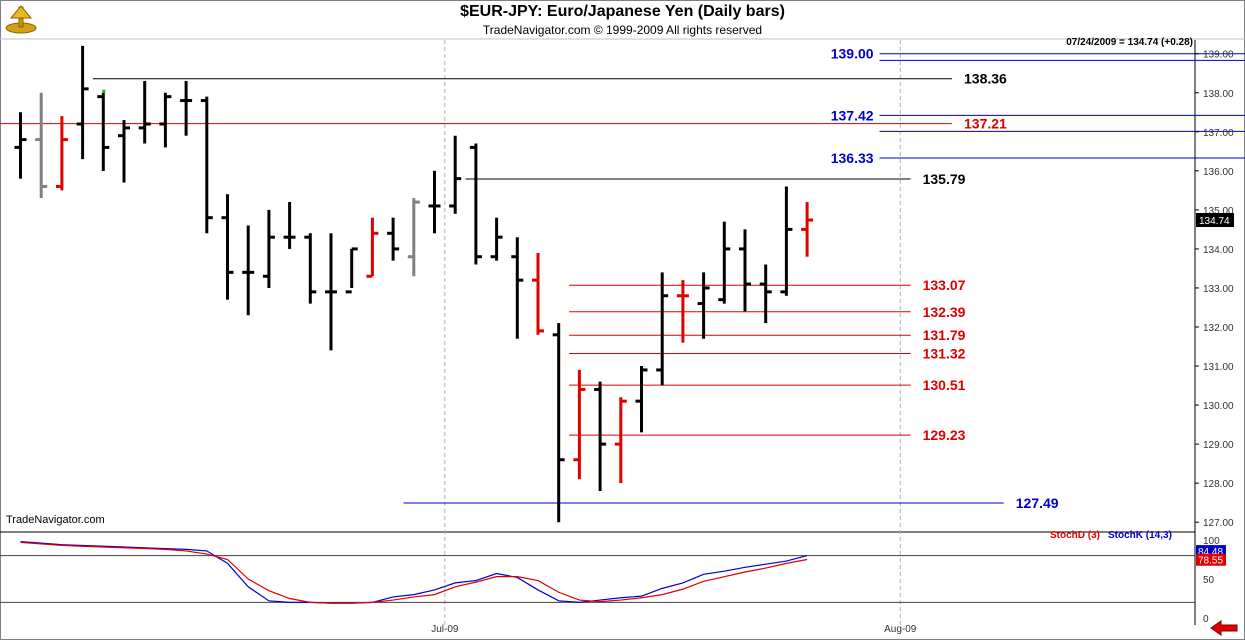 Image resolution: width=1245 pixels, height=640 pixels. What do you see at coordinates (852, 115) in the screenshot?
I see `level-label: 137.42` at bounding box center [852, 115].